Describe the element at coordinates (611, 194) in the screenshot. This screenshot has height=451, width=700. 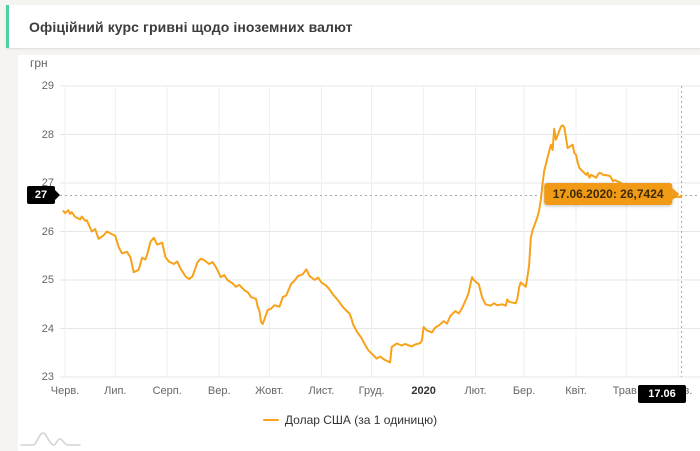
I see `chart-tooltip: 17.06.2020: 26,7424` at that location.